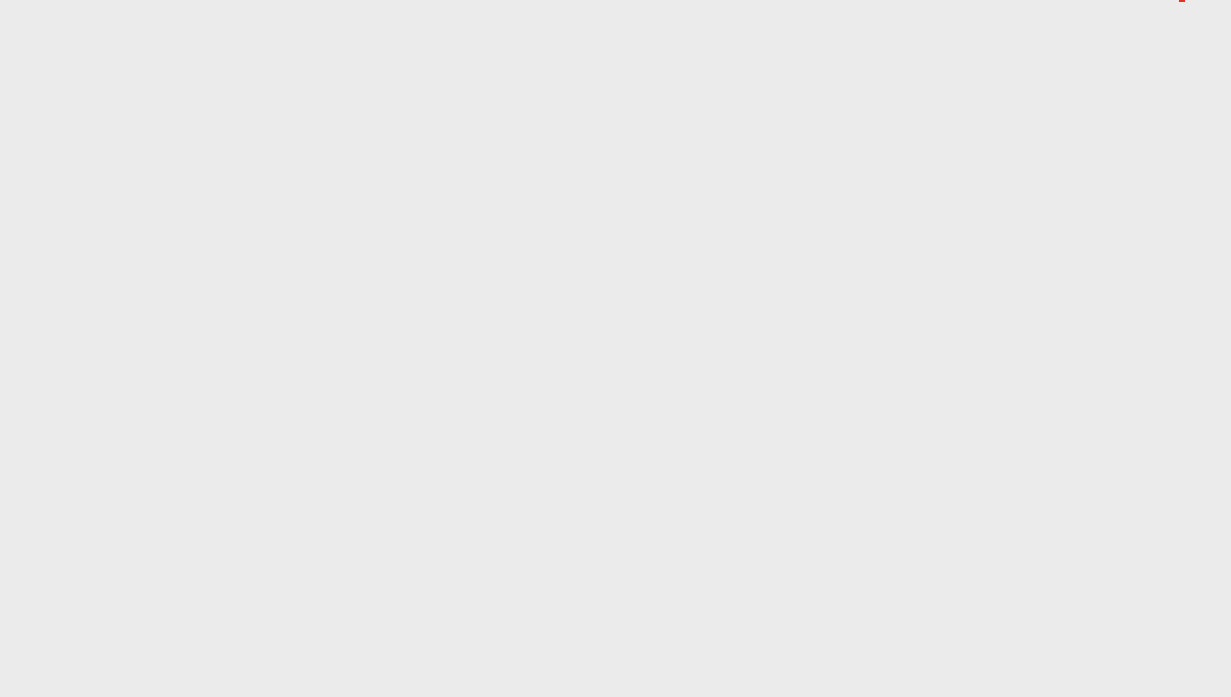 The width and height of the screenshot is (1231, 697). I want to click on current-price-tag, so click(1182, 1).